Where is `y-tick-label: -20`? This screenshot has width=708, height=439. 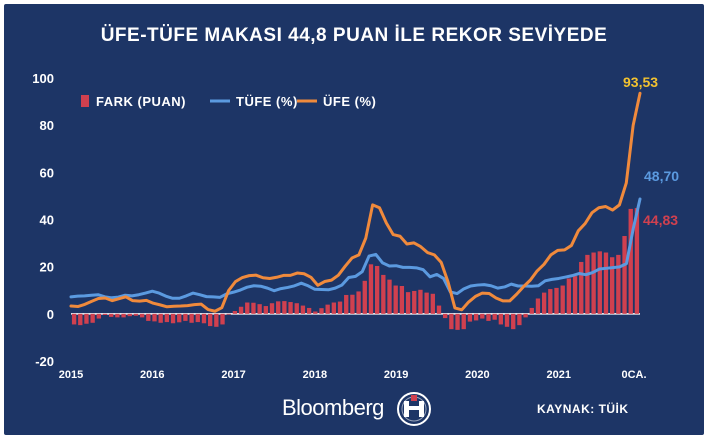
y-tick-label: -20 is located at coordinates (44, 361).